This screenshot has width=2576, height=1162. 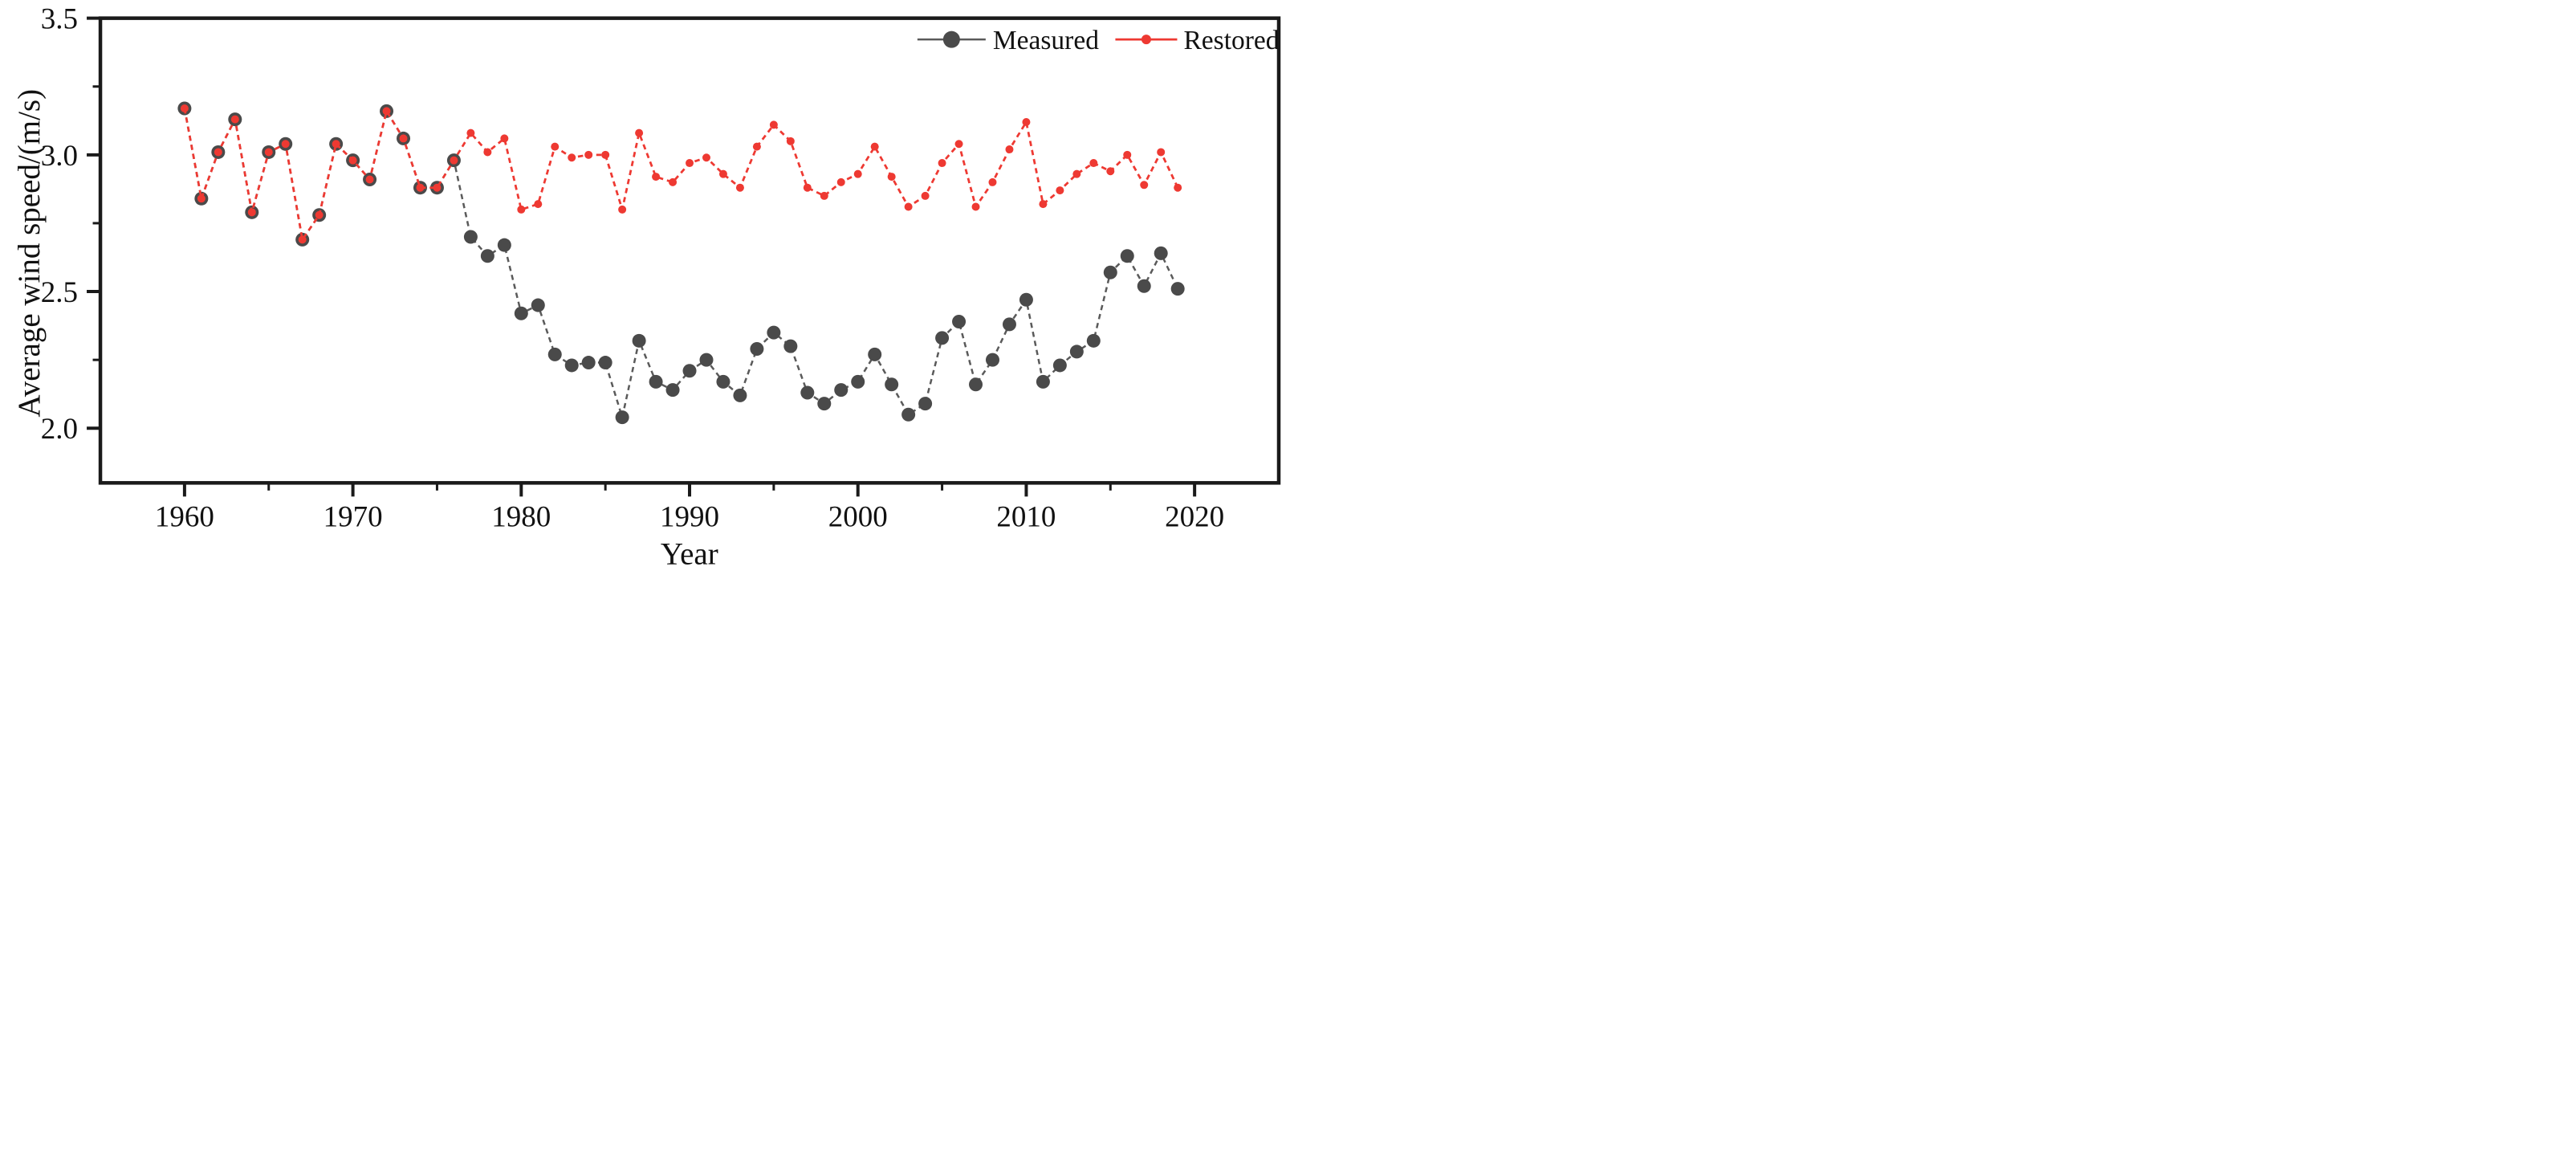 I want to click on legend-restored-label: Restored, so click(x=1231, y=41).